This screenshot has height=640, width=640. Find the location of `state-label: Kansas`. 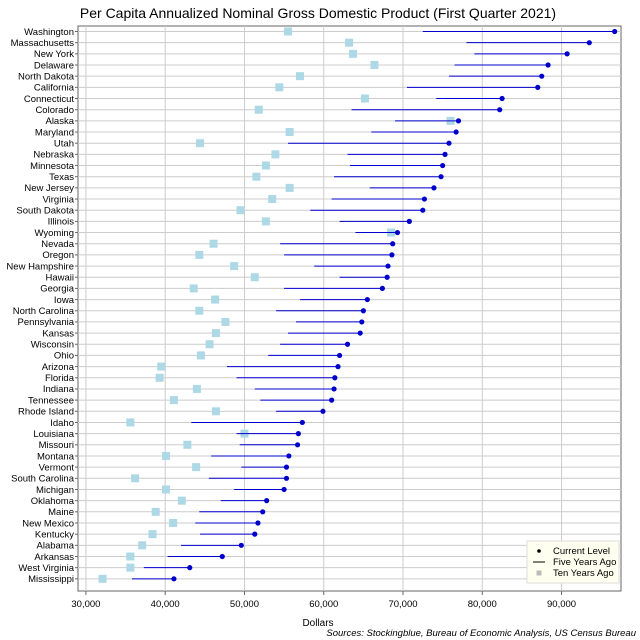

state-label: Kansas is located at coordinates (58, 333).